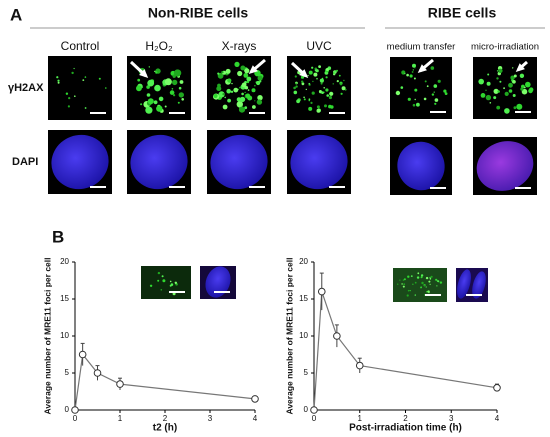 The image size is (550, 437). Describe the element at coordinates (451, 418) in the screenshot. I see `x-tick-label: 3` at that location.